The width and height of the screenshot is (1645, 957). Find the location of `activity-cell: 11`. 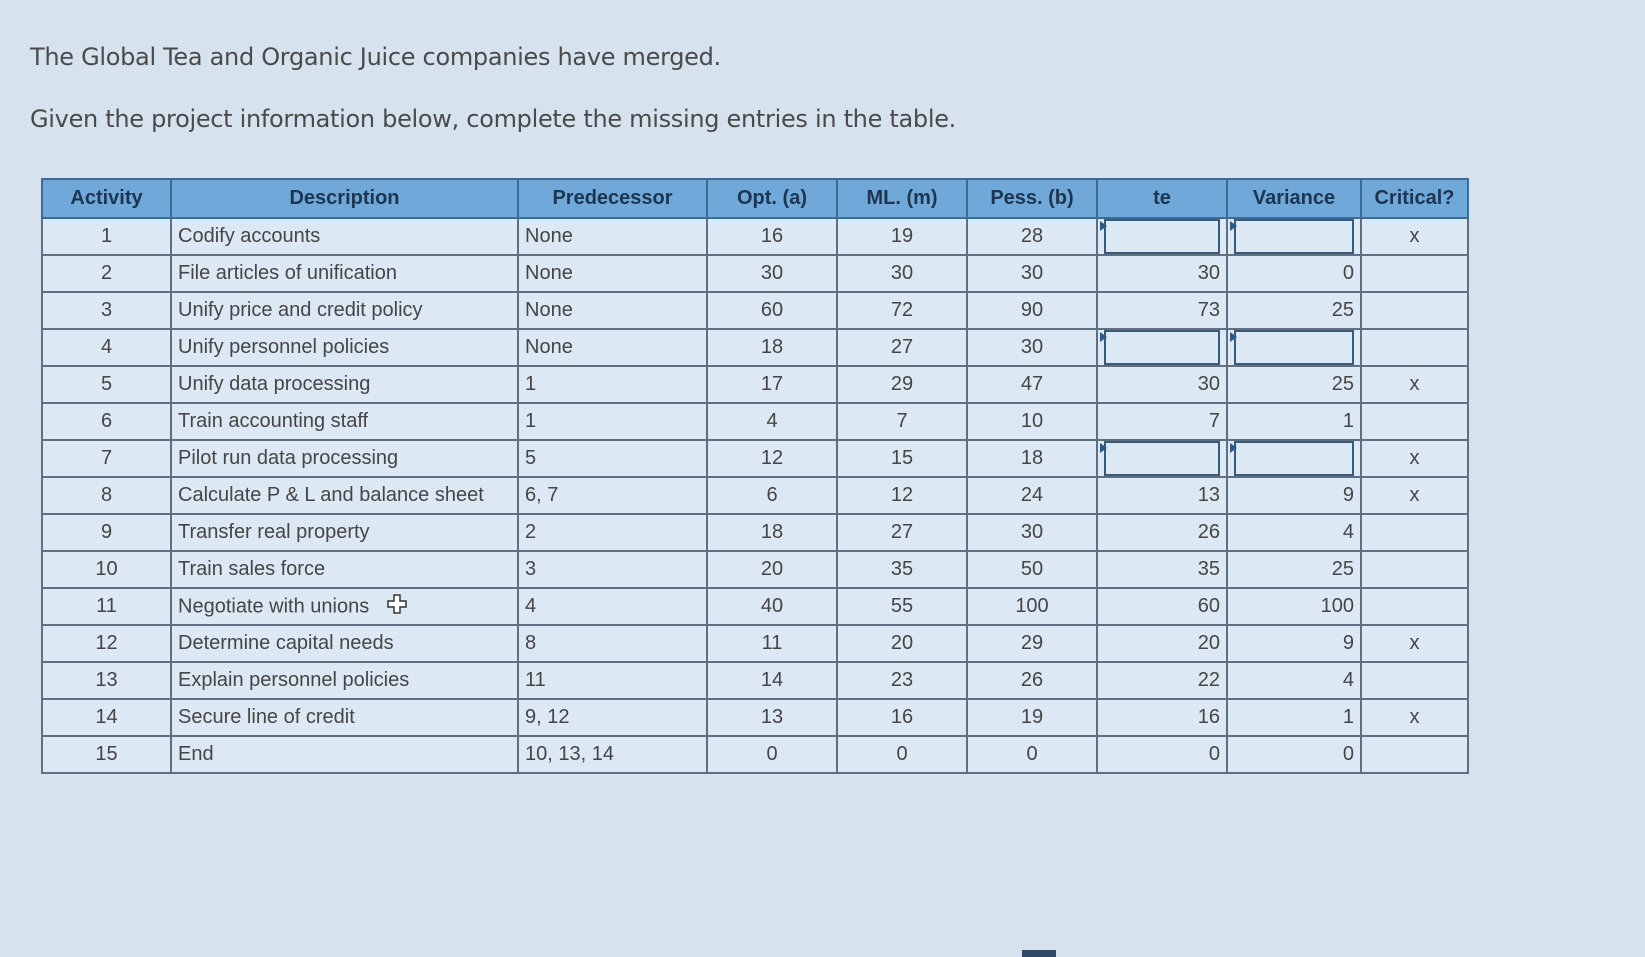

activity-cell: 11 is located at coordinates (106, 606).